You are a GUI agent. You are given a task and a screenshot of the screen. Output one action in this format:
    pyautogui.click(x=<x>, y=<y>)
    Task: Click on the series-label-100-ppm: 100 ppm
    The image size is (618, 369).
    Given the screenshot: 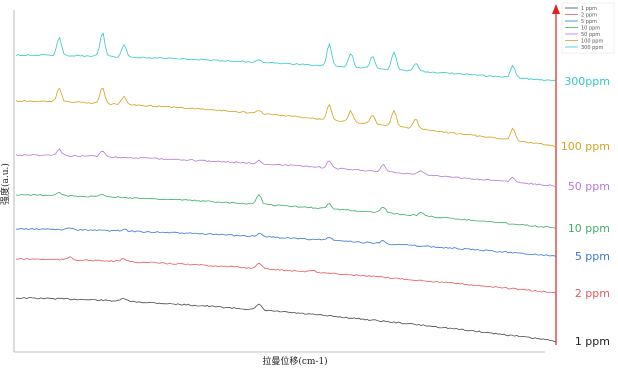 What is the action you would take?
    pyautogui.click(x=585, y=146)
    